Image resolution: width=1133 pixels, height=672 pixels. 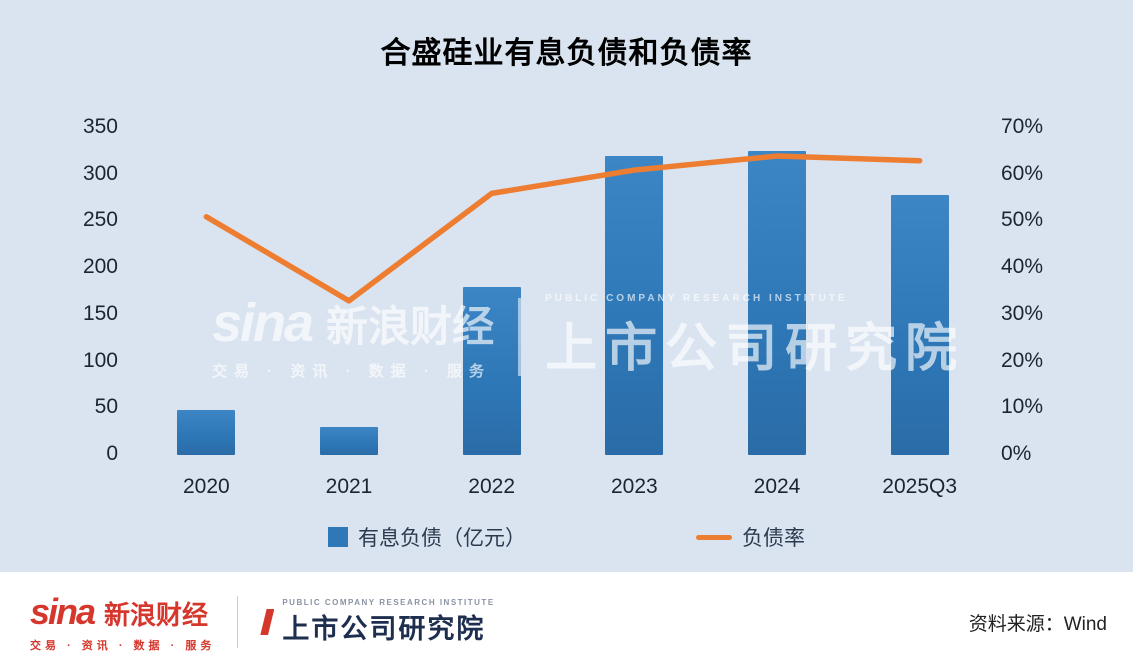 I want to click on sina-finance-name: 新浪财经, so click(x=156, y=615).